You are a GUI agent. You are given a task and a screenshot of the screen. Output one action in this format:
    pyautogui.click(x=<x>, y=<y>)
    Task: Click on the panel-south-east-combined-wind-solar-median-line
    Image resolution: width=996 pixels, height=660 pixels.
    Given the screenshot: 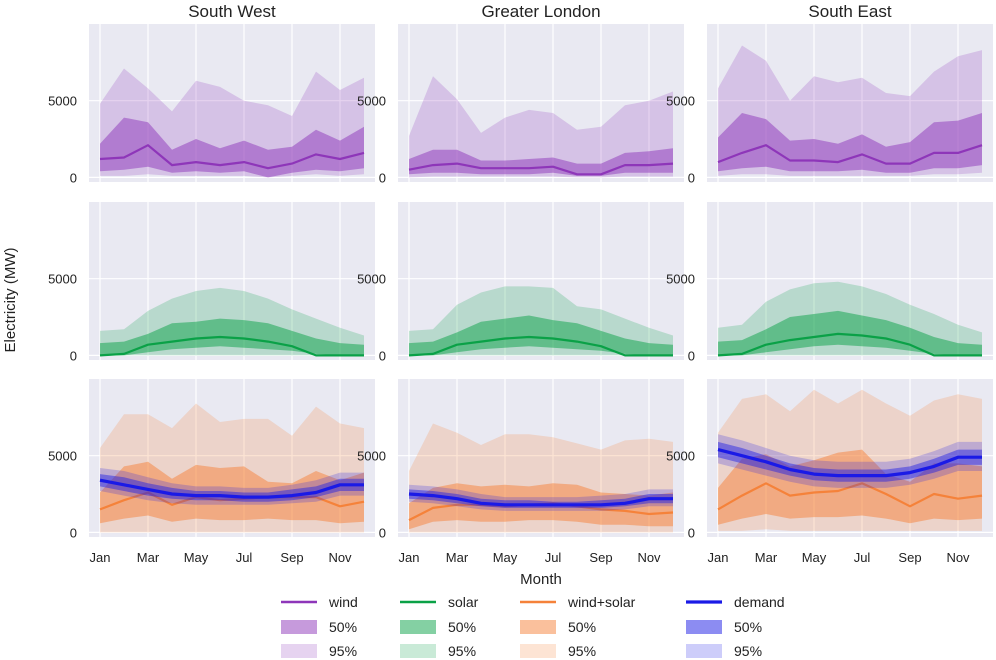 What is the action you would take?
    pyautogui.click(x=850, y=496)
    